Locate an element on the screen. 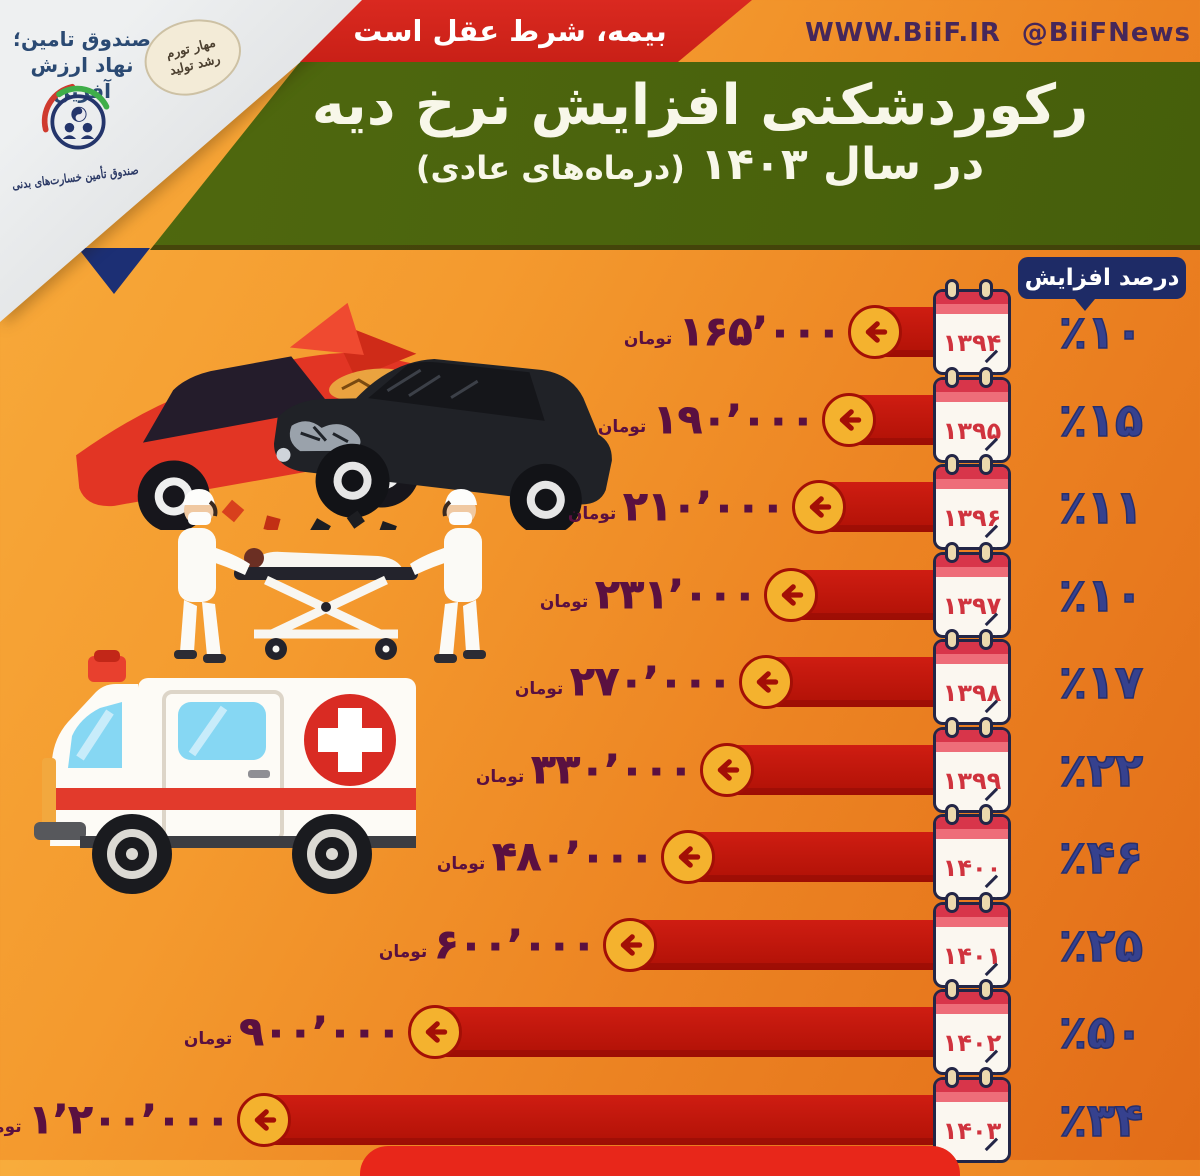 The image size is (1200, 1176). rate-amount: تومان ۹۰۰٬۰۰۰ is located at coordinates (292, 1032).